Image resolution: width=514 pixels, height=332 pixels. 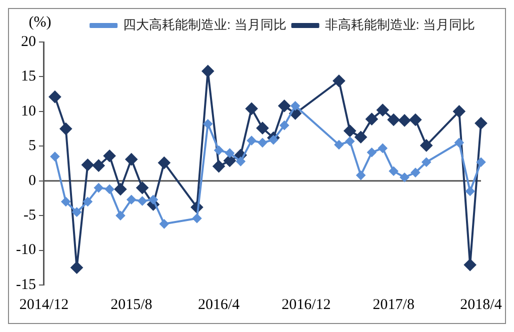 I want to click on x-tick-label: 2016/12, so click(x=306, y=304).